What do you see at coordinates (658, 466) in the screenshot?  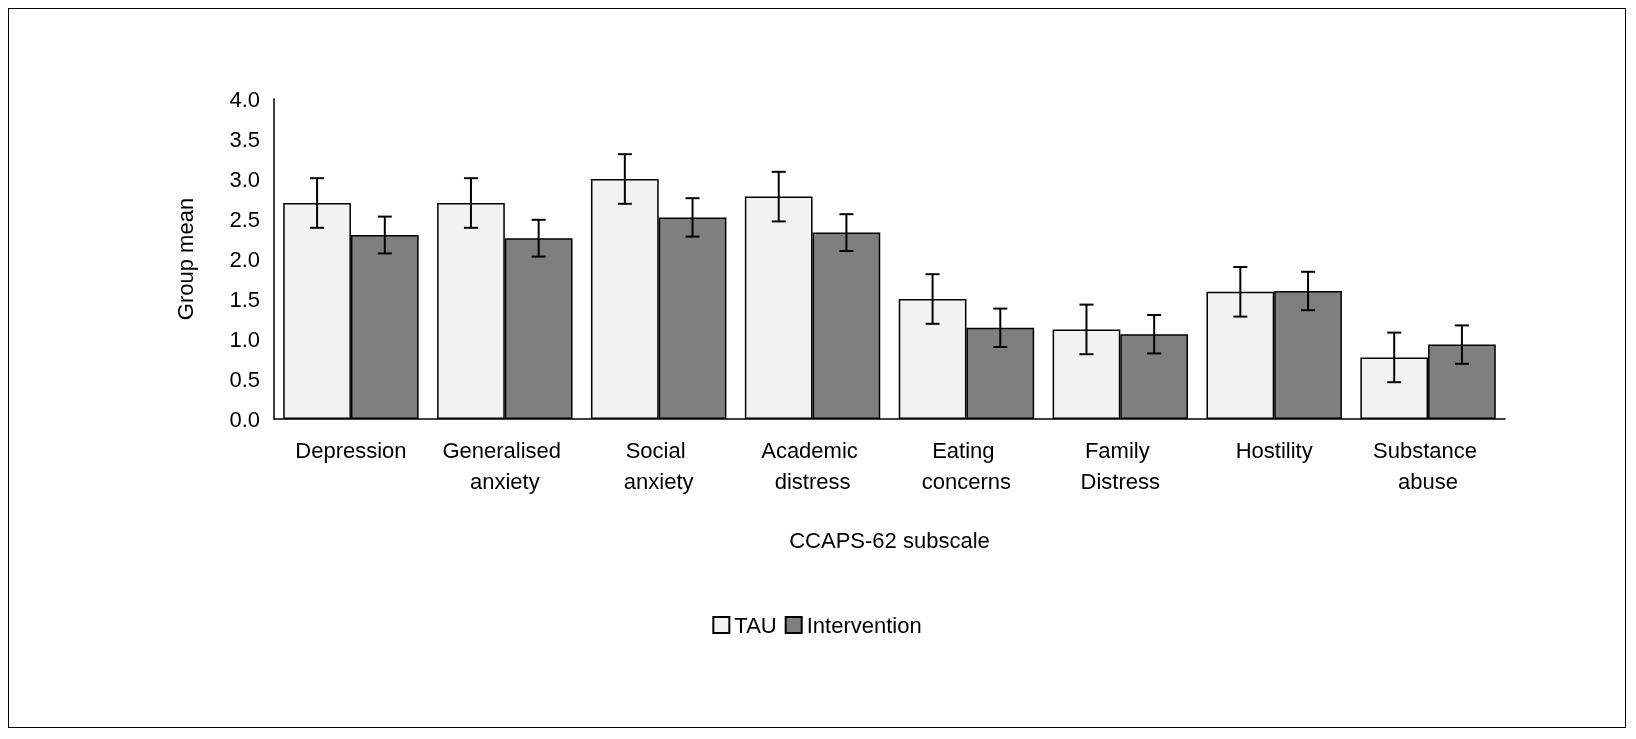 I see `x-tick-label: Social anxiety` at bounding box center [658, 466].